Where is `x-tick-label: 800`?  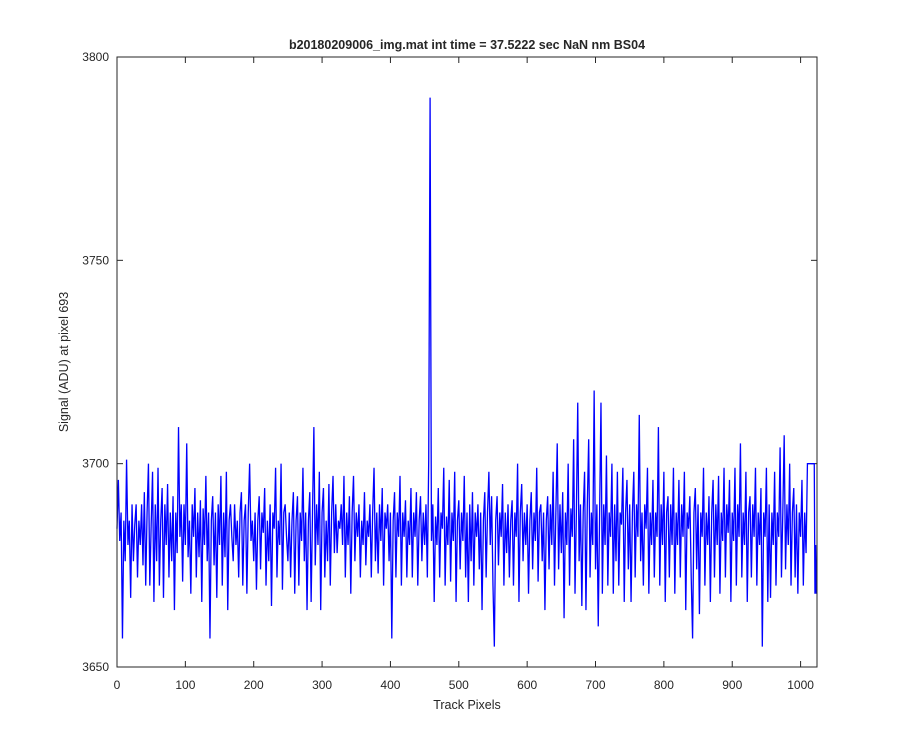
x-tick-label: 800 is located at coordinates (664, 685).